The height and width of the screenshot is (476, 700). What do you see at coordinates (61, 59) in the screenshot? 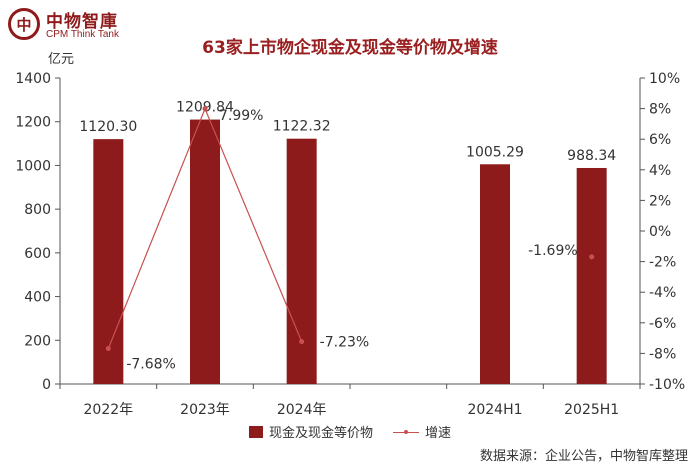
I see `y-axis-unit-label: 亿元` at bounding box center [61, 59].